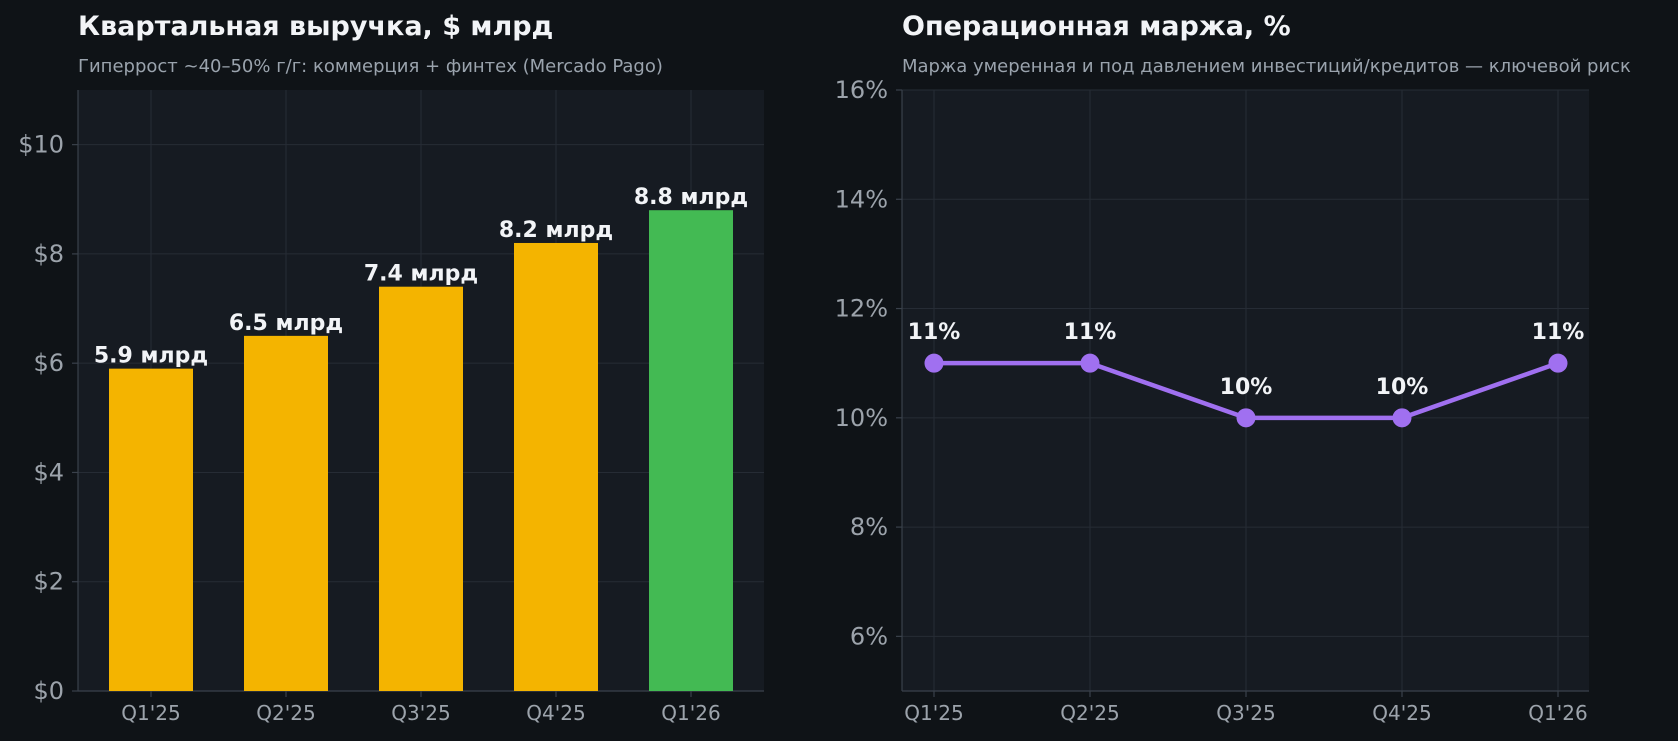 The height and width of the screenshot is (741, 1678). I want to click on y-tick-label: 16%, so click(861, 90).